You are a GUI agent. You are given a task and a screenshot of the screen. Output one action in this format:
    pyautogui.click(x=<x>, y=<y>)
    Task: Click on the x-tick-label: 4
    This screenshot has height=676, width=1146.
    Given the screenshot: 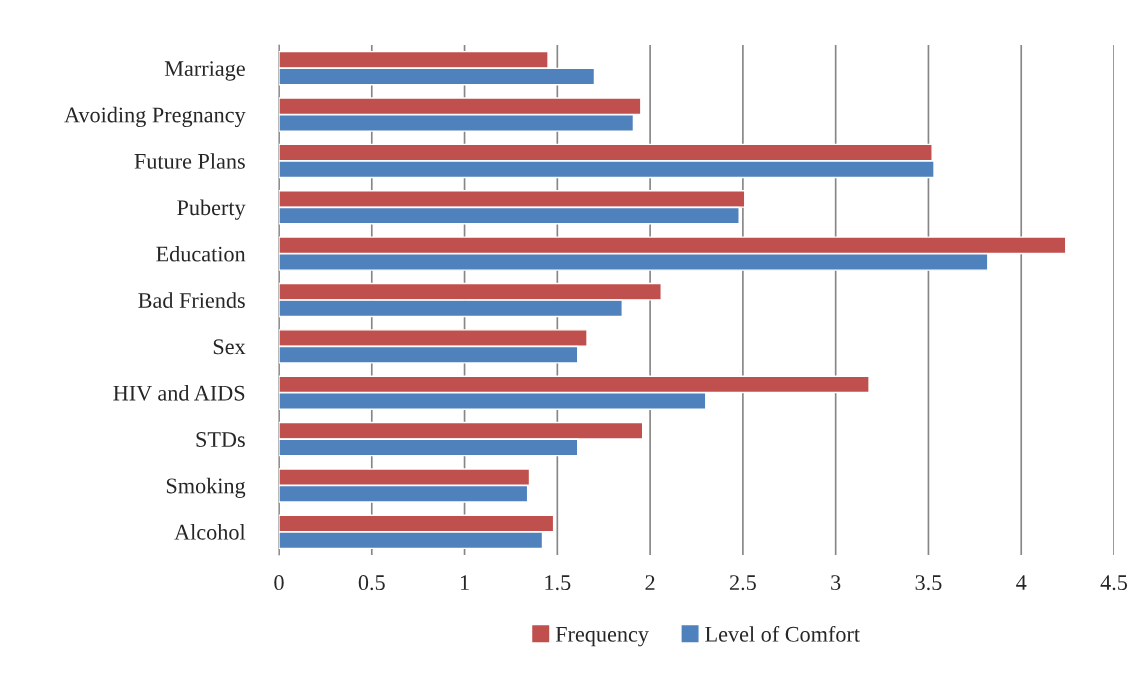 What is the action you would take?
    pyautogui.click(x=1021, y=582)
    